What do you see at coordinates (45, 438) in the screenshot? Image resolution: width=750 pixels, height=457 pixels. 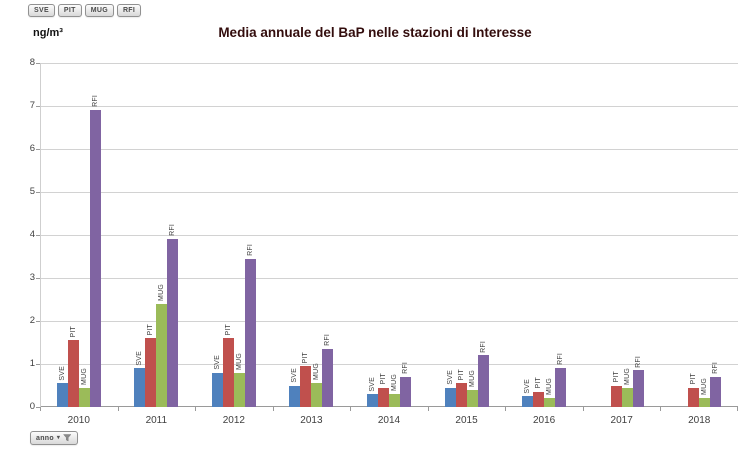 I see `axis-field-button-label: anno` at bounding box center [45, 438].